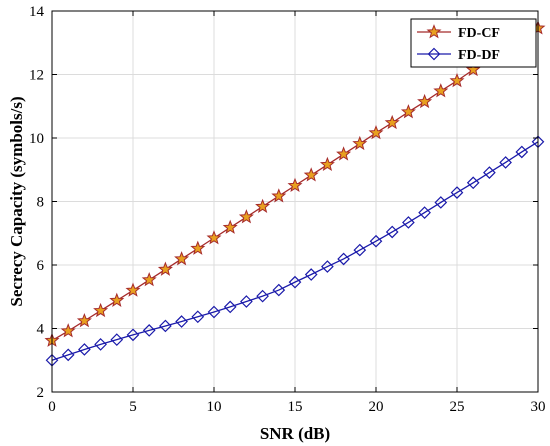 Image resolution: width=550 pixels, height=446 pixels. What do you see at coordinates (41, 393) in the screenshot?
I see `y-tick-label: 2` at bounding box center [41, 393].